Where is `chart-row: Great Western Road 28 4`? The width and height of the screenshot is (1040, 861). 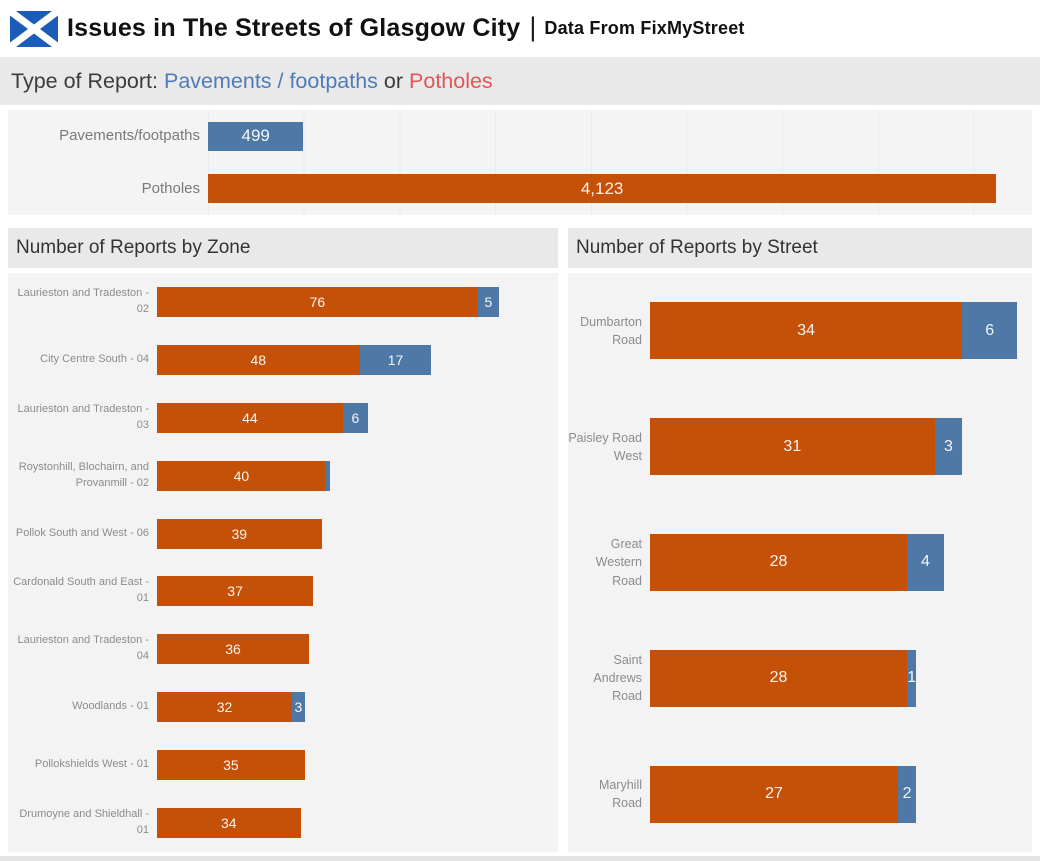 chart-row: Great Western Road 28 4 is located at coordinates (800, 563).